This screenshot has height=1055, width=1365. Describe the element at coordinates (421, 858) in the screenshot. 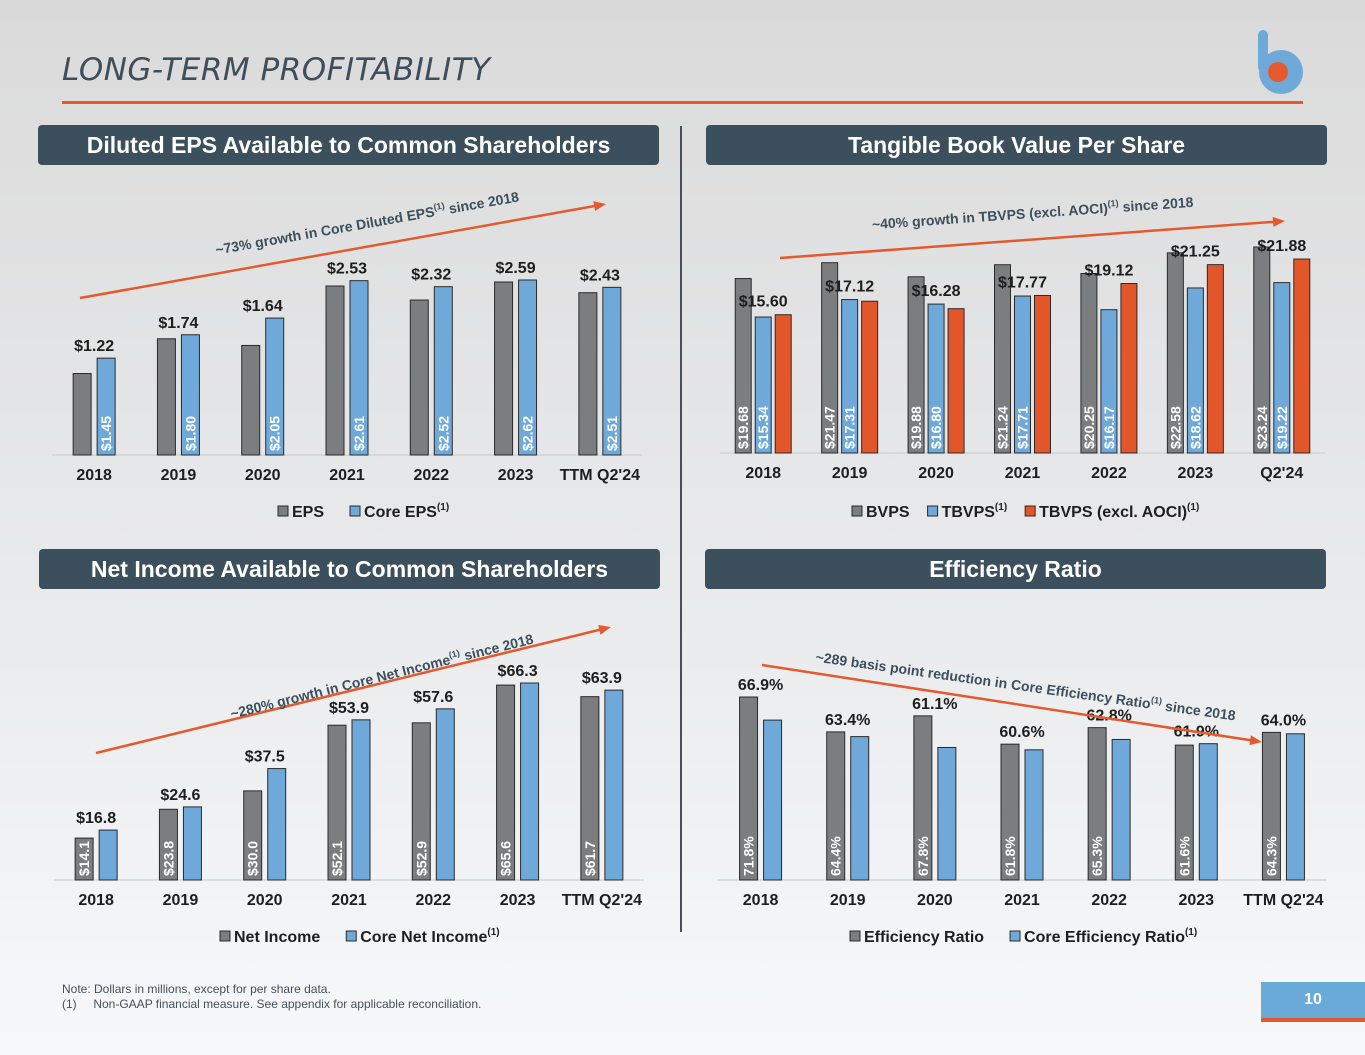

I see `bar-value-label: $52.9` at that location.